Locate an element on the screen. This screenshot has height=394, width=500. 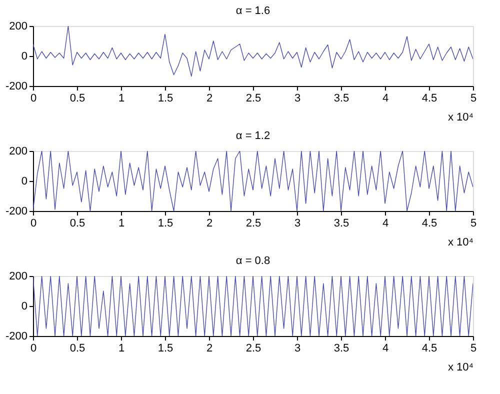
chart-title: α = 1.2 is located at coordinates (253, 136).